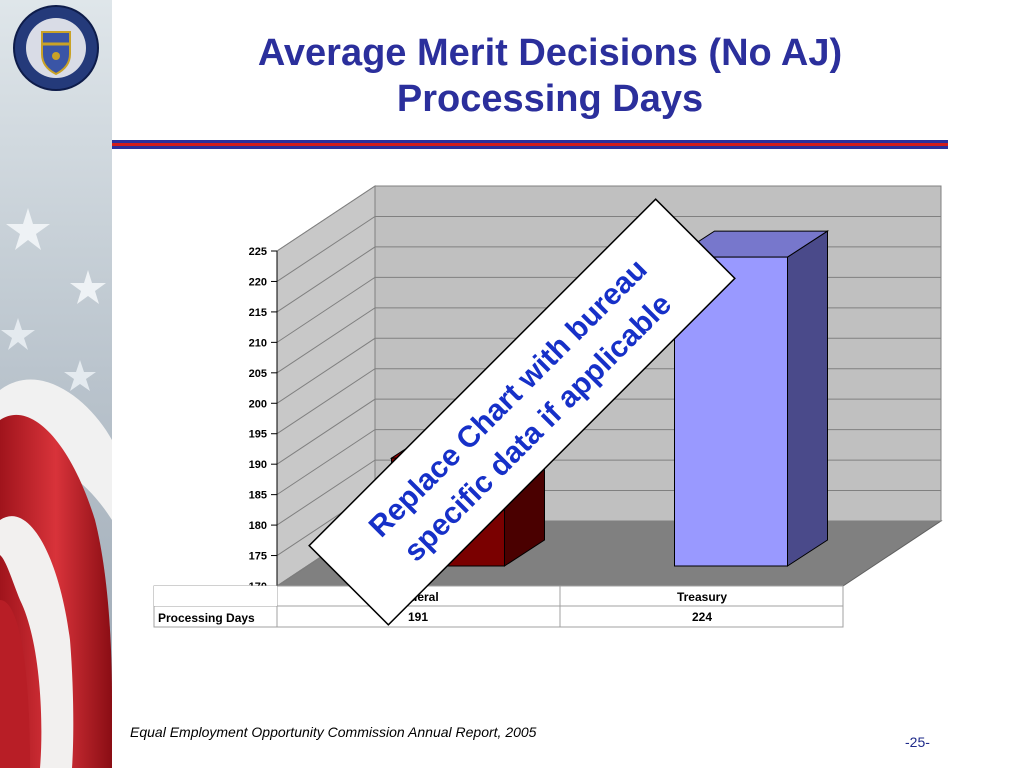 The image size is (1024, 768). What do you see at coordinates (418, 617) in the screenshot?
I see `data-table-value: 191` at bounding box center [418, 617].